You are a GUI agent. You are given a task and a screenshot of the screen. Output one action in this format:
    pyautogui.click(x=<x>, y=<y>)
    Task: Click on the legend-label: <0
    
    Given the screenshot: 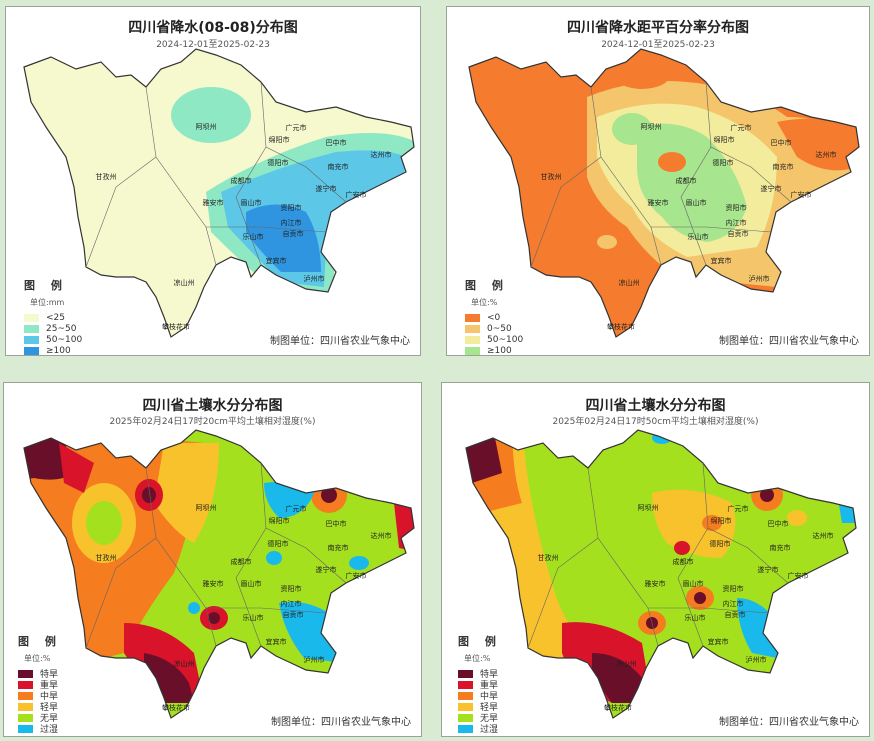 What is the action you would take?
    pyautogui.click(x=494, y=317)
    